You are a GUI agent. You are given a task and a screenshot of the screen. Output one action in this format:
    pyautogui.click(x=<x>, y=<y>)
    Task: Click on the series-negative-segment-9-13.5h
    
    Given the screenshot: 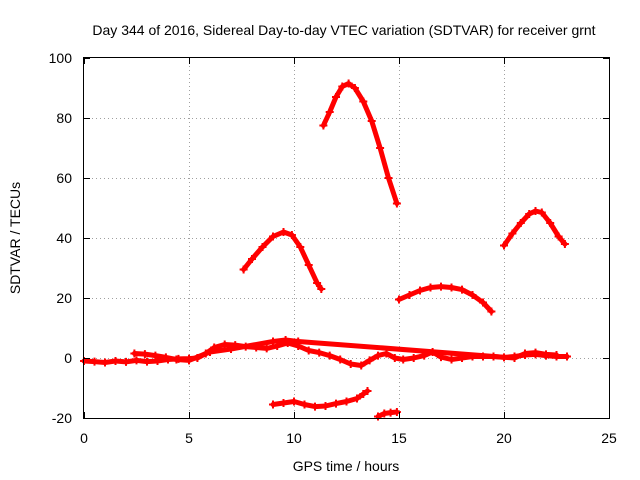 What is the action you would take?
    pyautogui.click(x=320, y=399)
    